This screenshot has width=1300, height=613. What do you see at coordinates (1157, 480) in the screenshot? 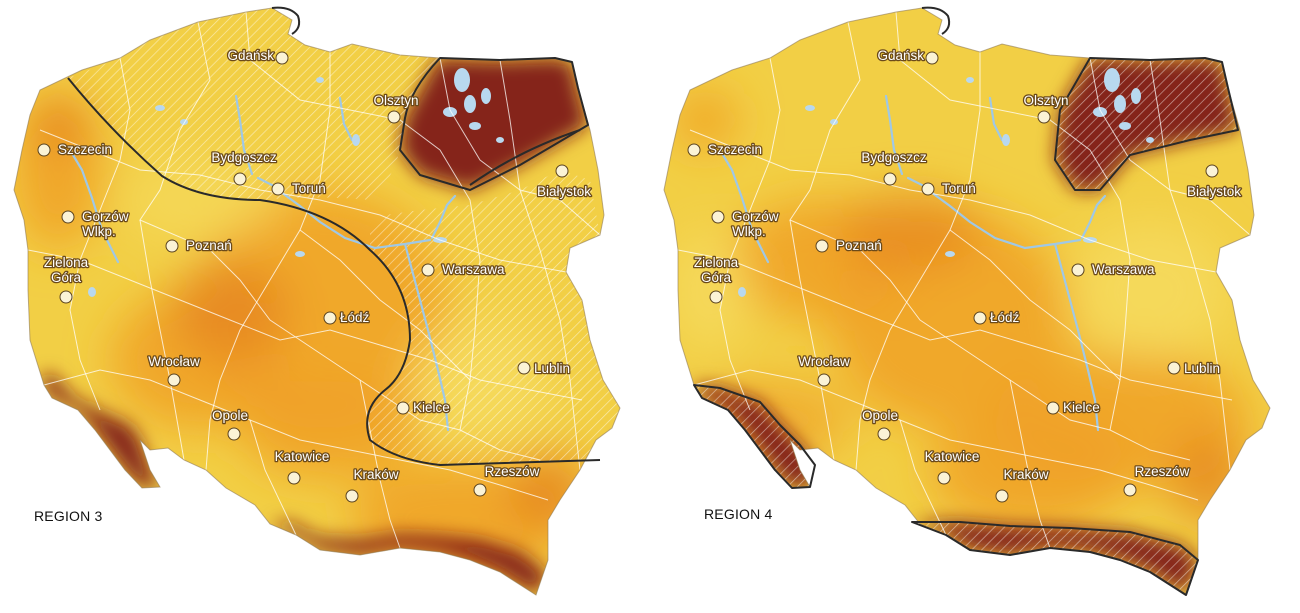
I see `city: Rzeszów` at bounding box center [1157, 480].